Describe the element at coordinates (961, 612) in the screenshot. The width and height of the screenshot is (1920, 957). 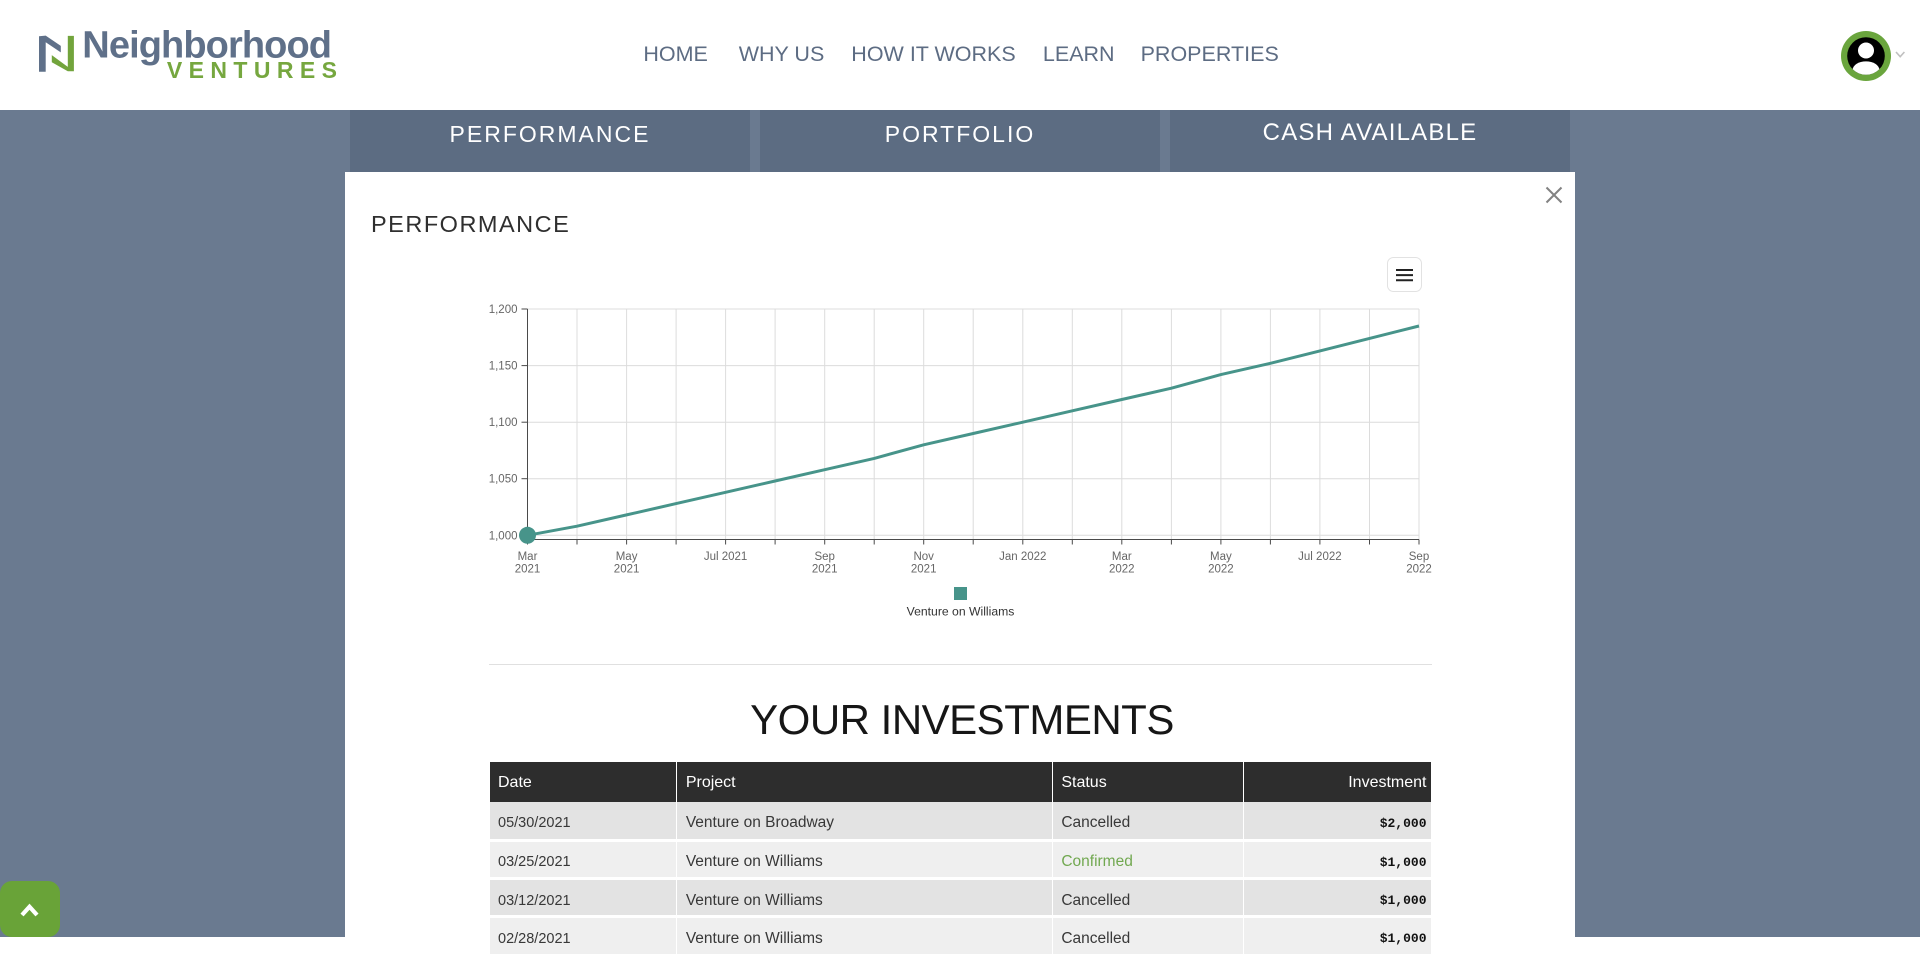
I see `svg-text: Venture on Williams` at that location.